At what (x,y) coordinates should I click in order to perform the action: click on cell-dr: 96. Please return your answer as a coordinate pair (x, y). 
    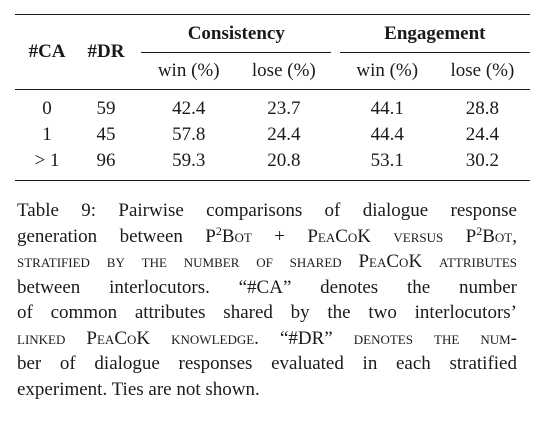
    Looking at the image, I should click on (106, 160).